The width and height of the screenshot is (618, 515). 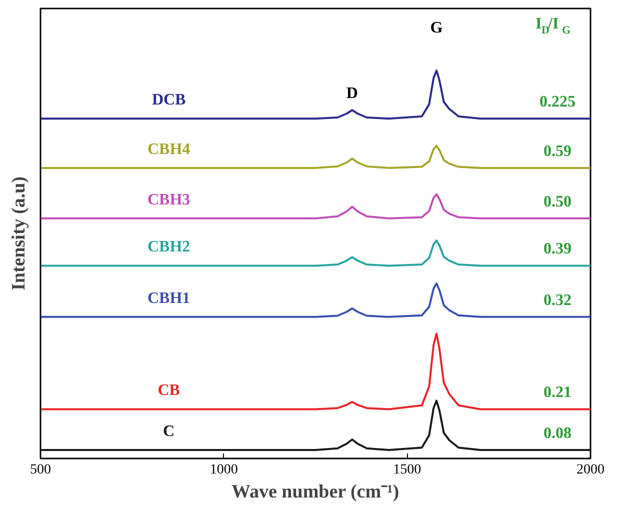 I want to click on annotation: 0.39, so click(x=558, y=249).